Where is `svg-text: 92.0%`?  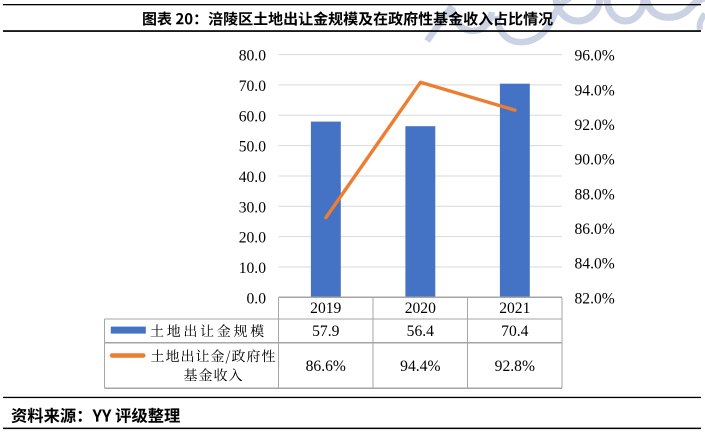 svg-text: 92.0% is located at coordinates (595, 125).